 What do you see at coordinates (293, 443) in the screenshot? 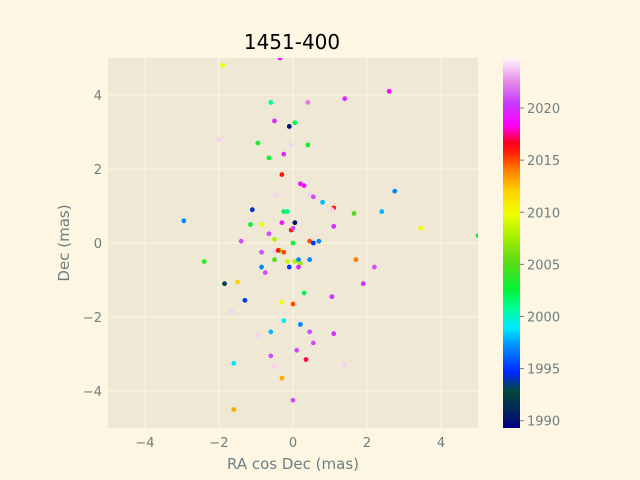
I see `x-tick-label: 0` at bounding box center [293, 443].